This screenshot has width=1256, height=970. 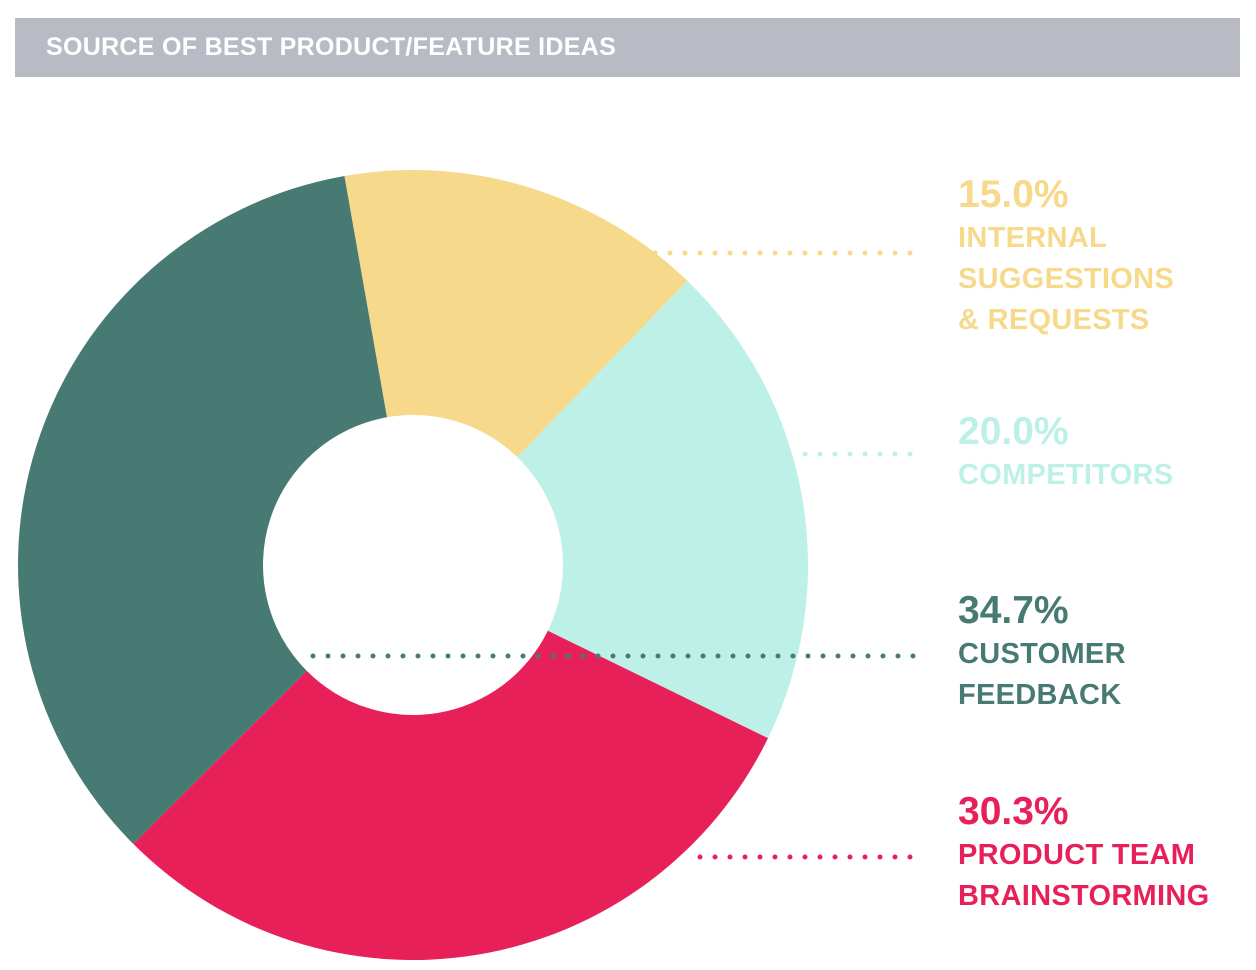 I want to click on slice-category-label: COMPETITORS, so click(x=1066, y=475).